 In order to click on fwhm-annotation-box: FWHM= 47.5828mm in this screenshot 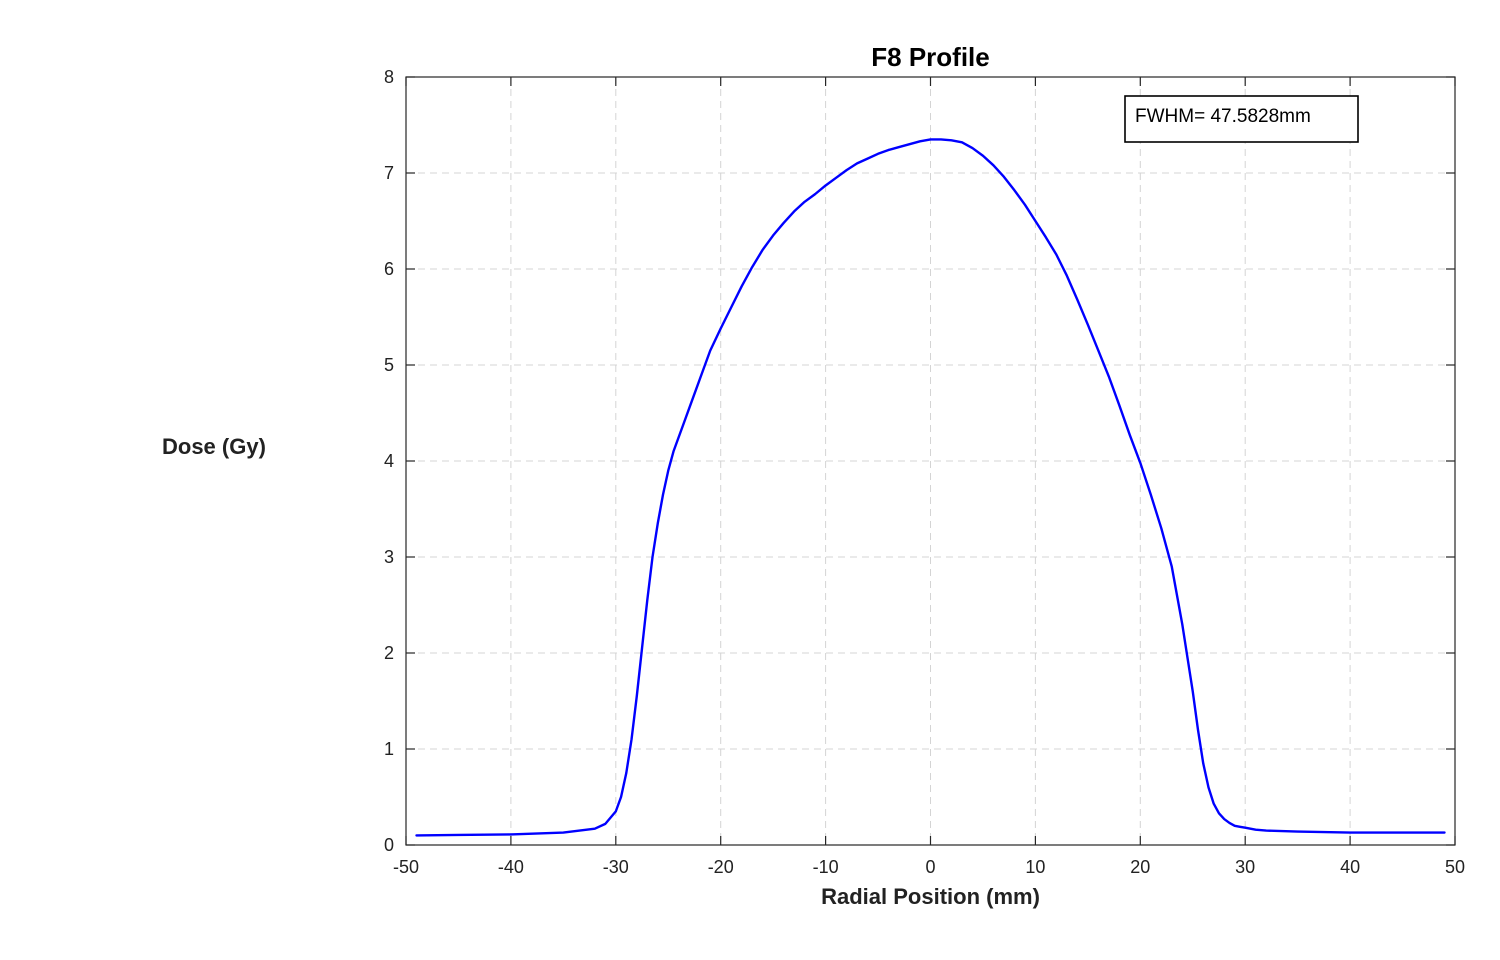, I will do `click(1241, 119)`.